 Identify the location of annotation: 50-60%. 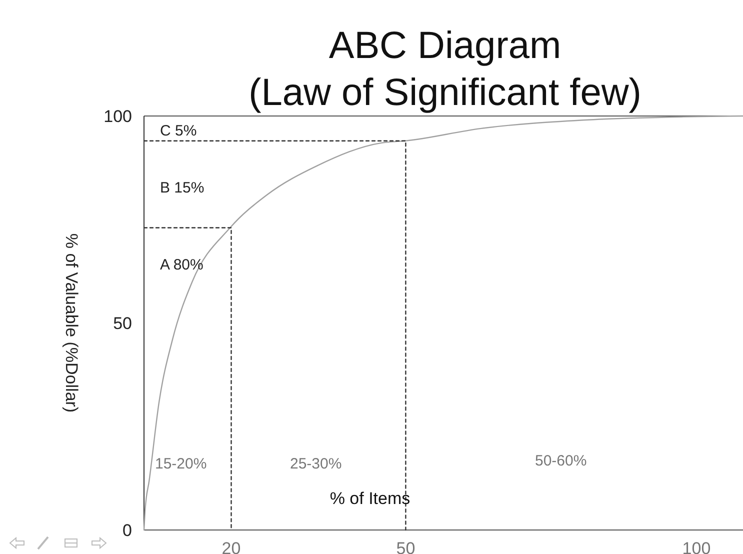
(561, 461).